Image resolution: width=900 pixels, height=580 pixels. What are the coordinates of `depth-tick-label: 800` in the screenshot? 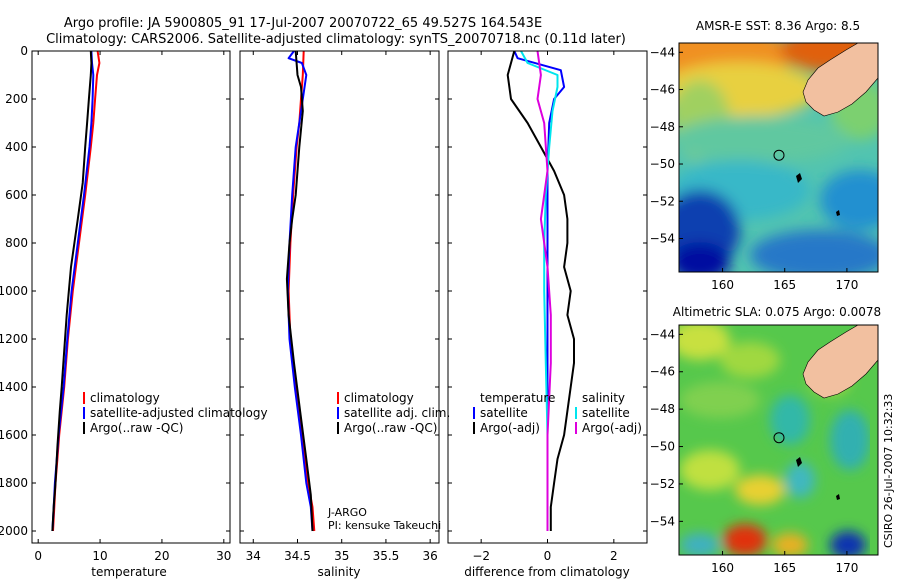 It's located at (16, 243).